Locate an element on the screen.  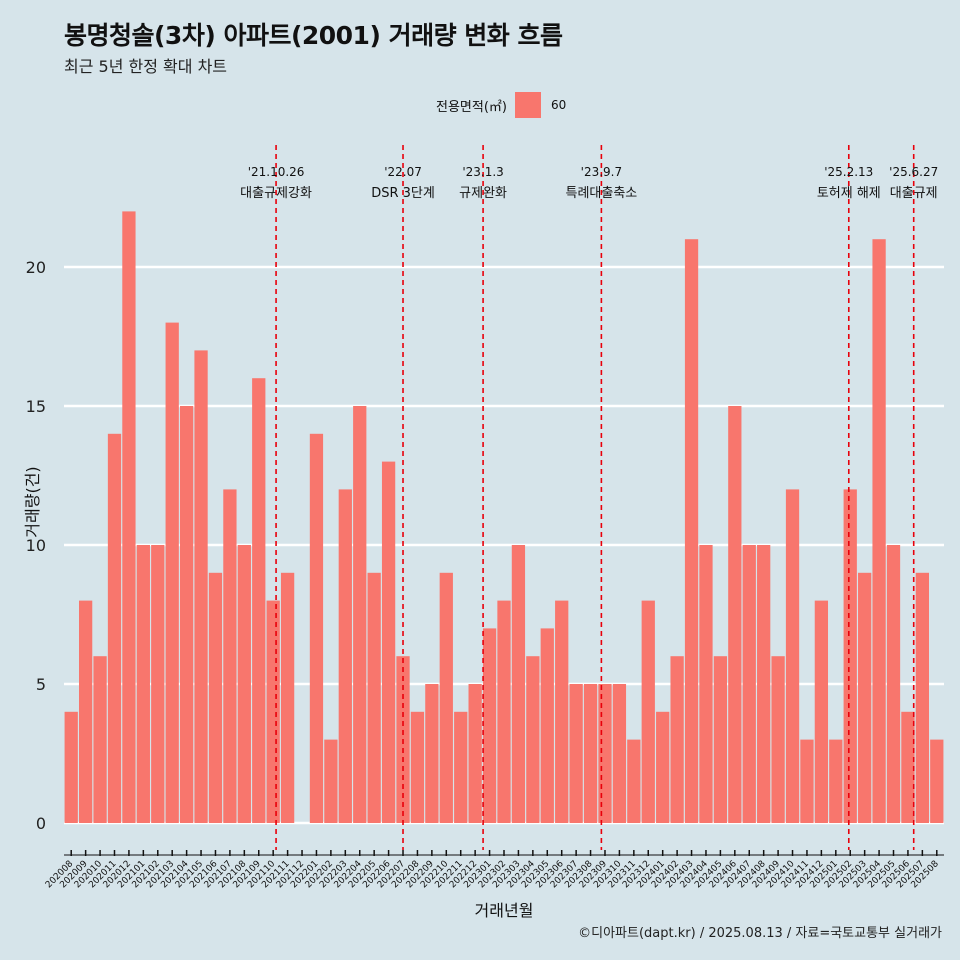
event-date-label: '23.1.3 is located at coordinates (482, 172).